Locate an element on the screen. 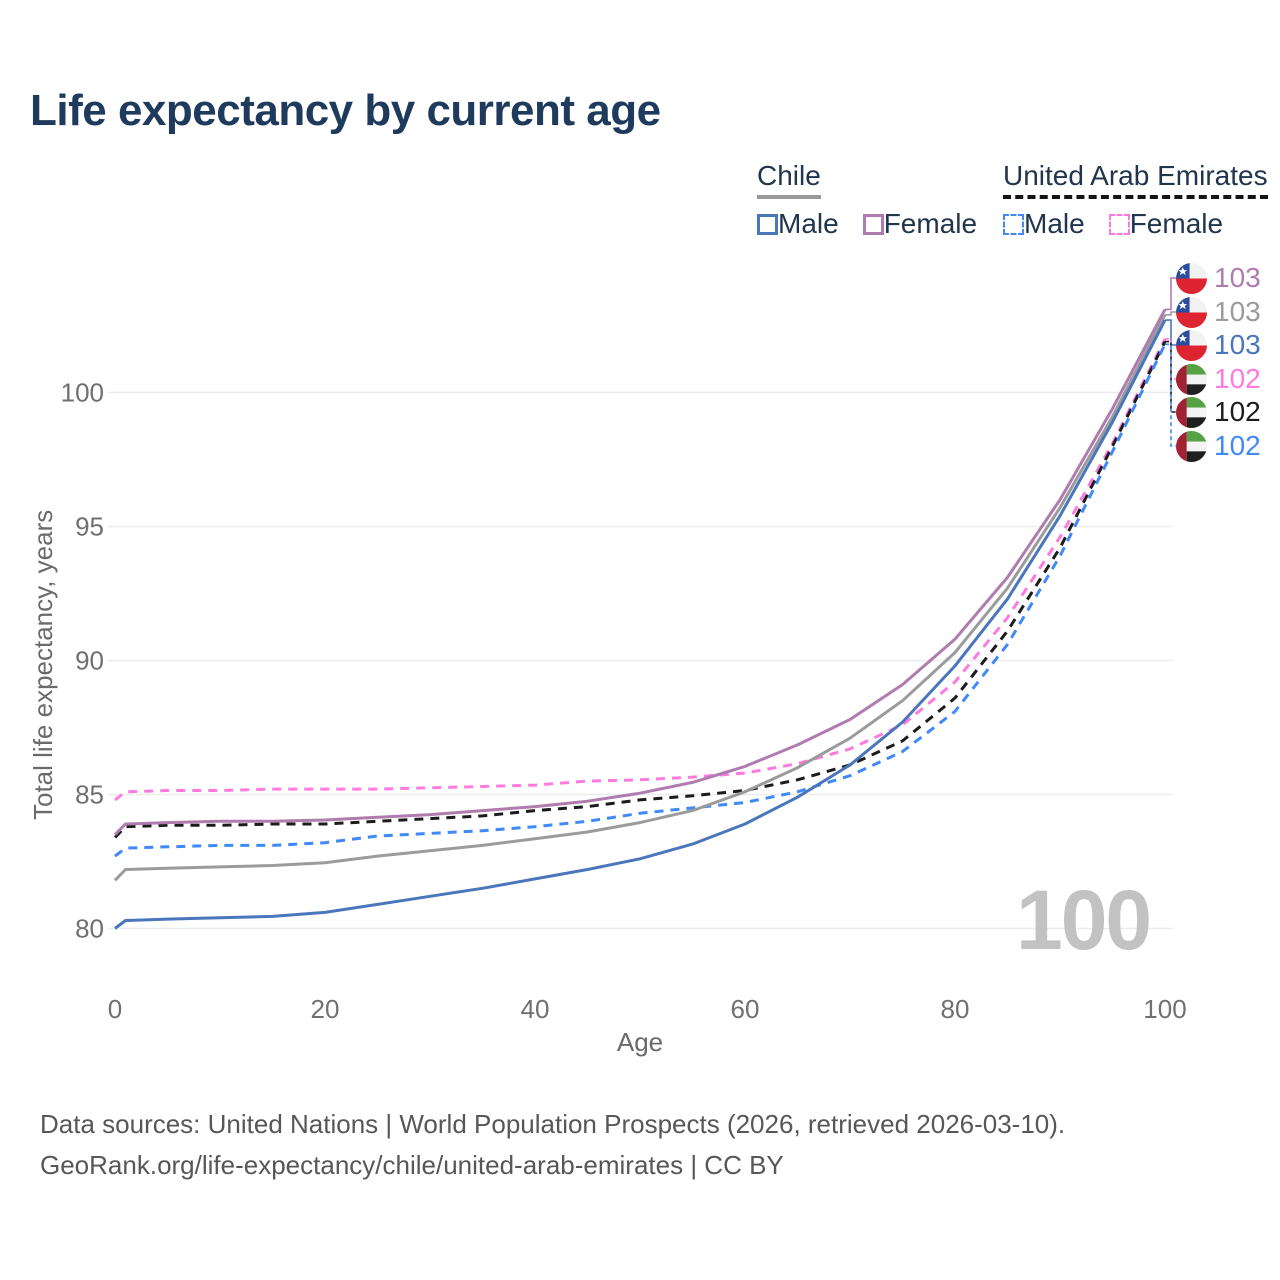 The height and width of the screenshot is (1280, 1280). legend-swatch-uae-male is located at coordinates (1013, 224).